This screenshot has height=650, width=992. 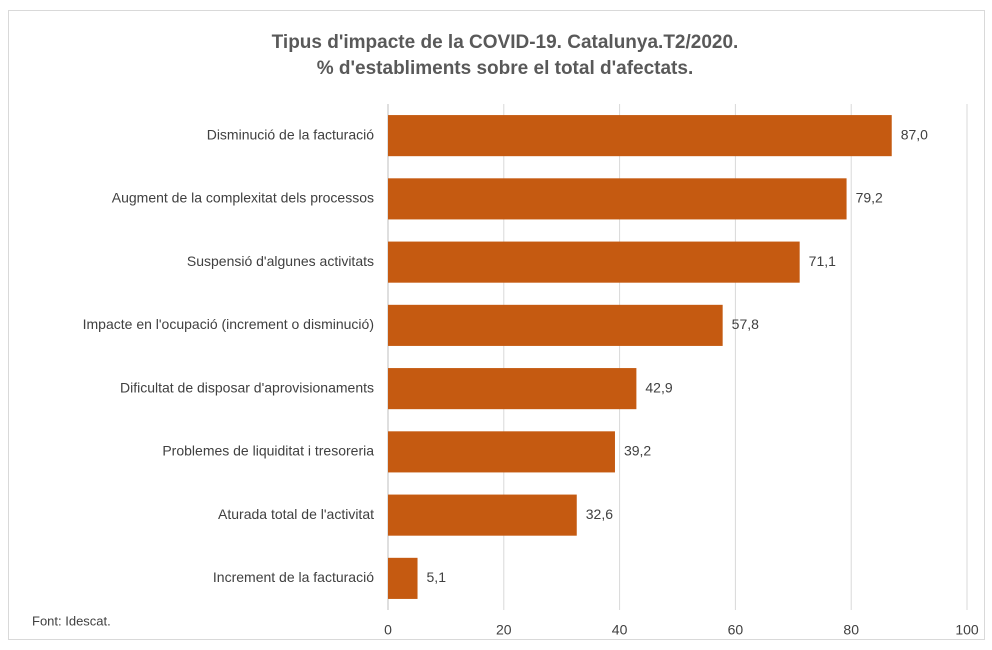 What do you see at coordinates (869, 198) in the screenshot?
I see `data-label: 79,2` at bounding box center [869, 198].